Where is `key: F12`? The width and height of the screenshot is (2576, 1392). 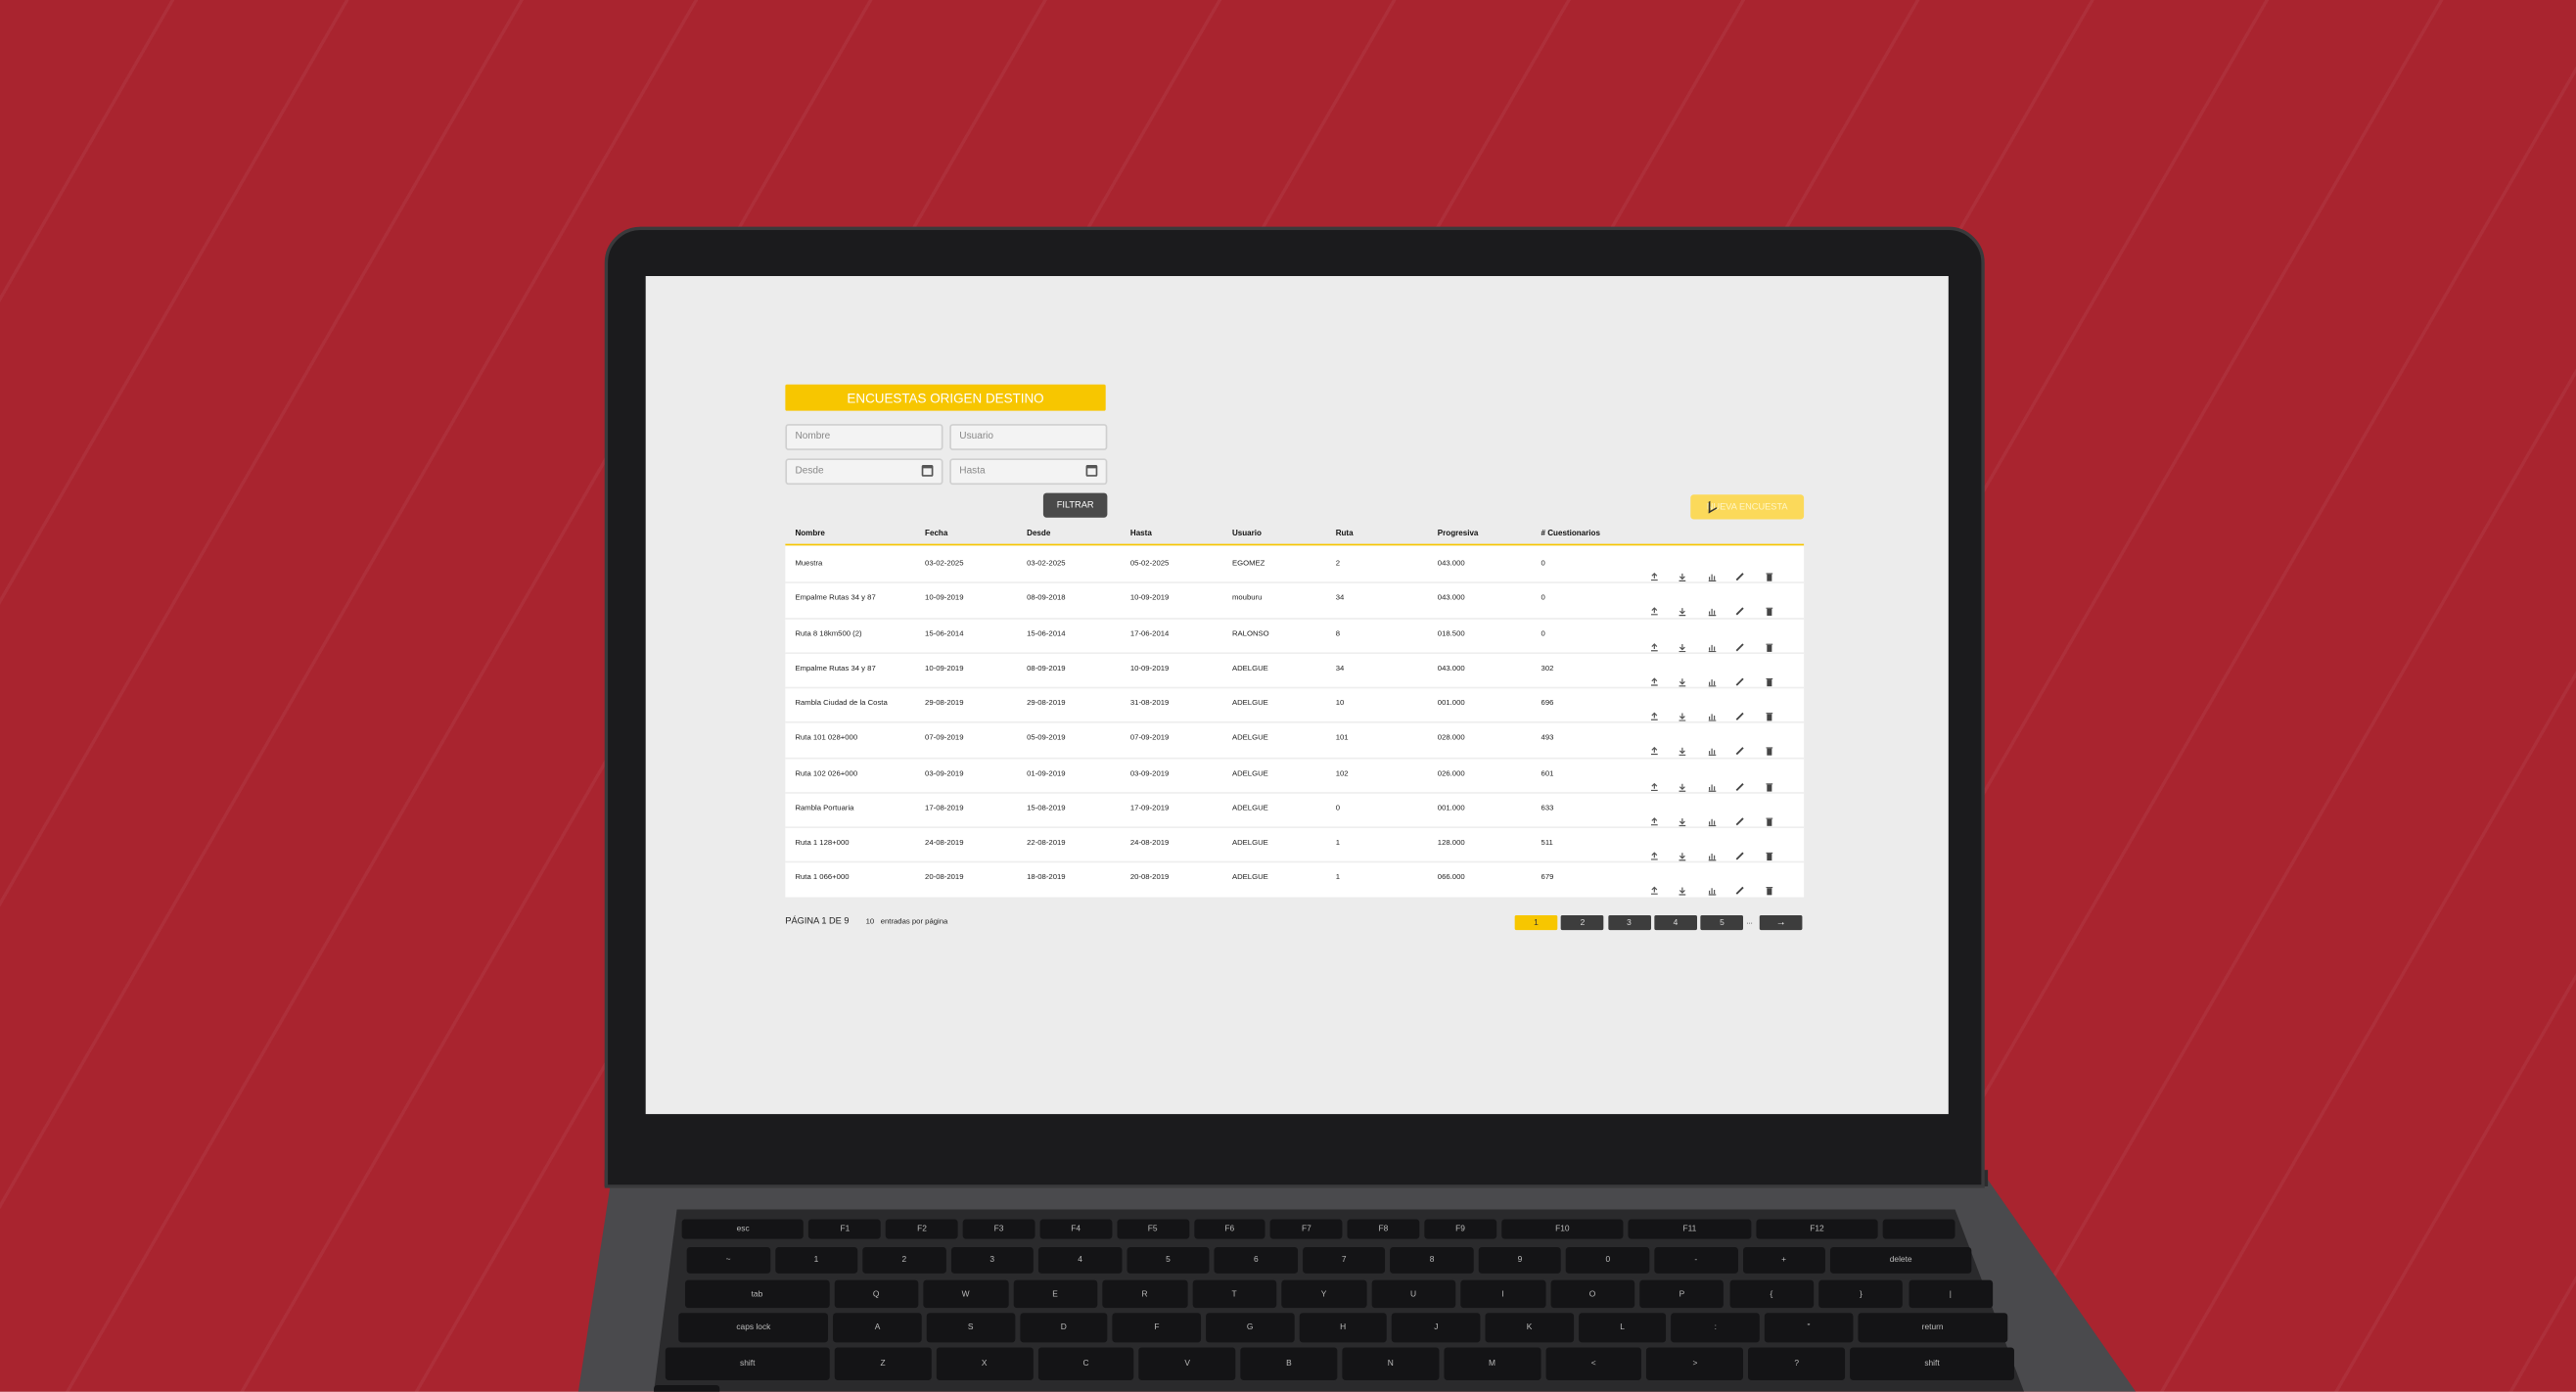
key: F12 is located at coordinates (1816, 1229).